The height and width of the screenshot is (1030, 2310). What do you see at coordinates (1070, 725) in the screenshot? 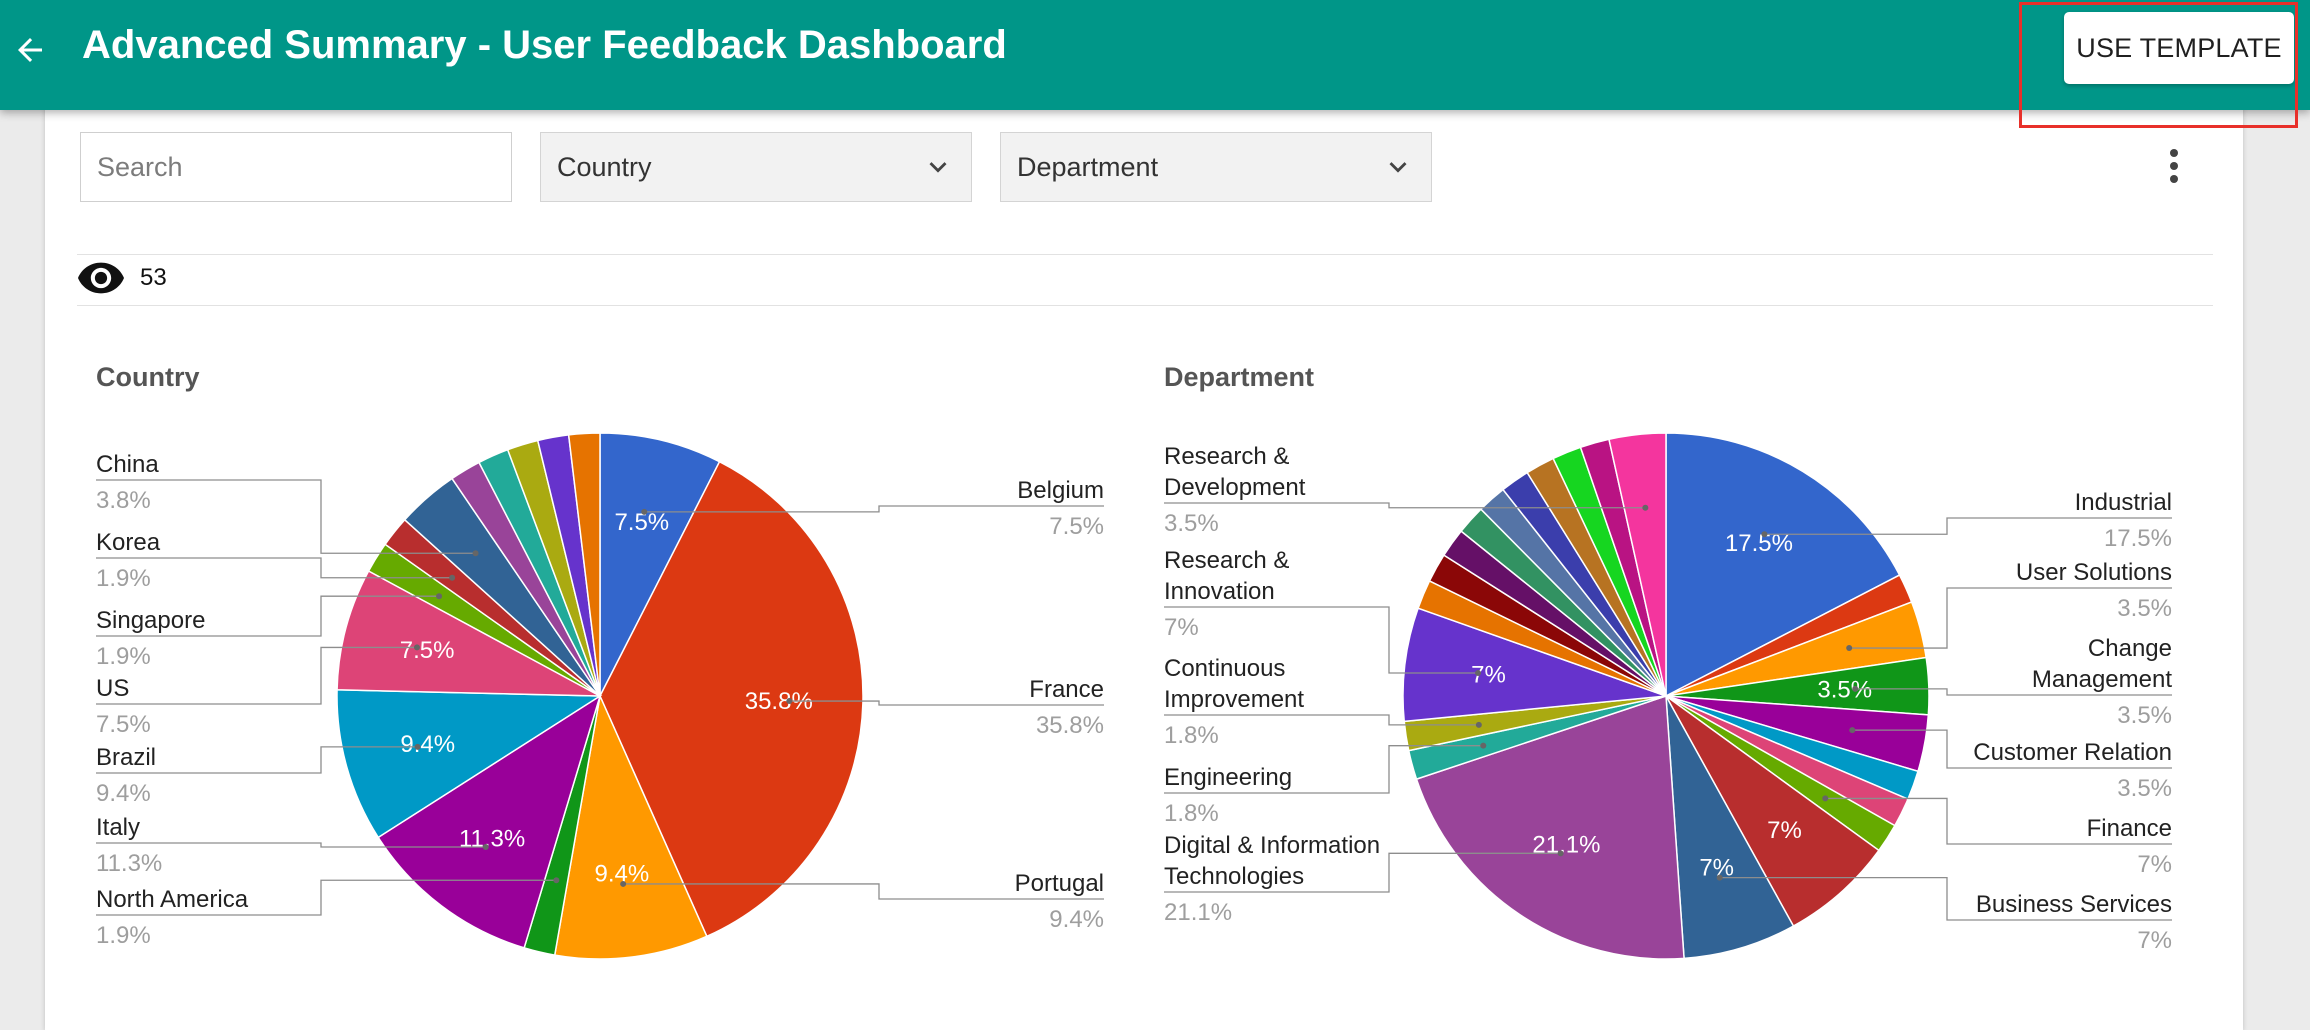
I see `legend-value: 35.8%` at bounding box center [1070, 725].